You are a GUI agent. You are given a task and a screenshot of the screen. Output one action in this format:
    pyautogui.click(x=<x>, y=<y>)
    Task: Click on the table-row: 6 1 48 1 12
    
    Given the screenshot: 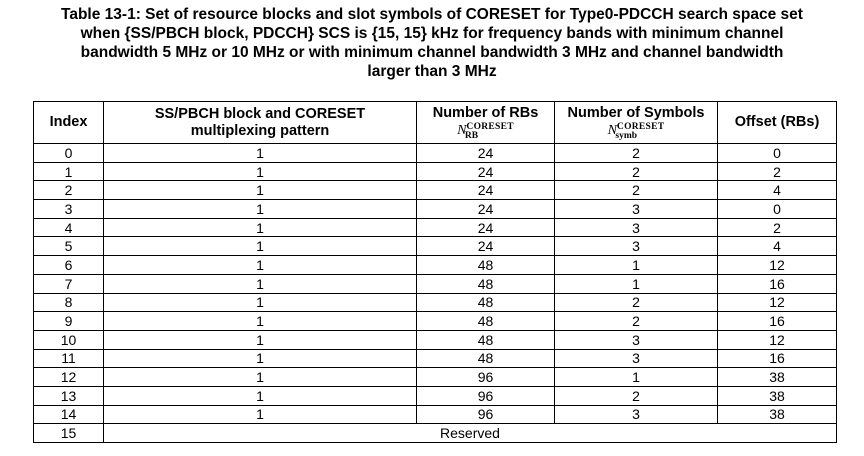 What is the action you would take?
    pyautogui.click(x=435, y=265)
    